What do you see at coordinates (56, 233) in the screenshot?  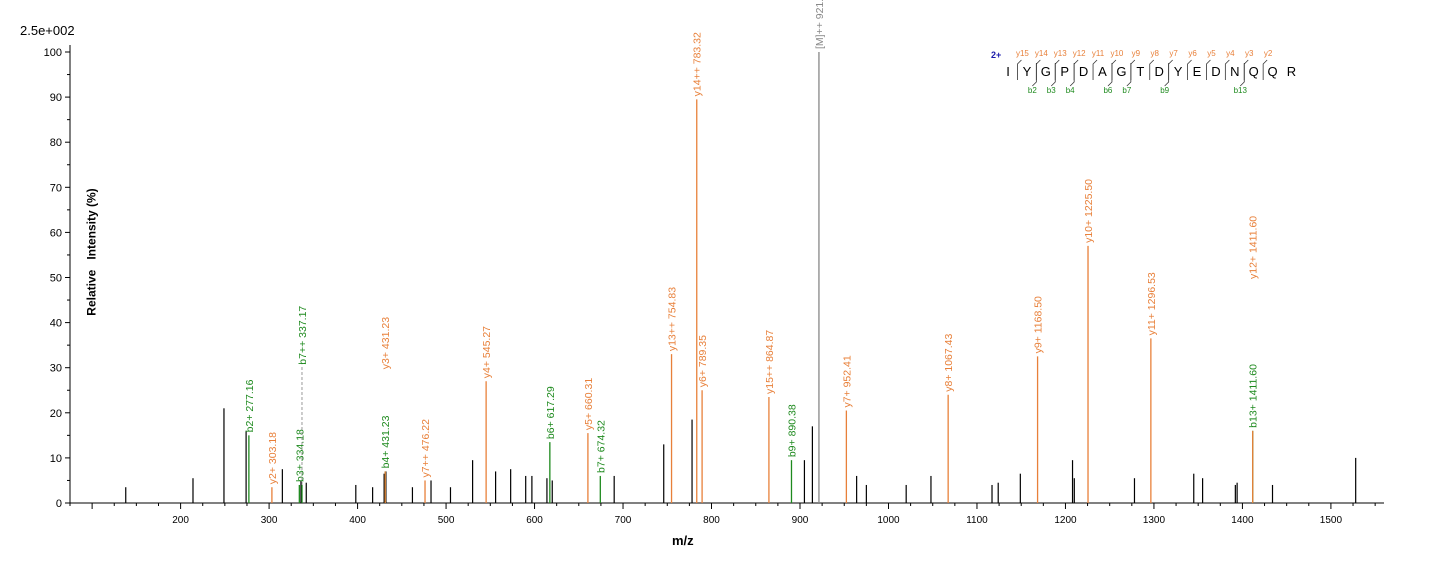 I see `y-tick-label: 60` at bounding box center [56, 233].